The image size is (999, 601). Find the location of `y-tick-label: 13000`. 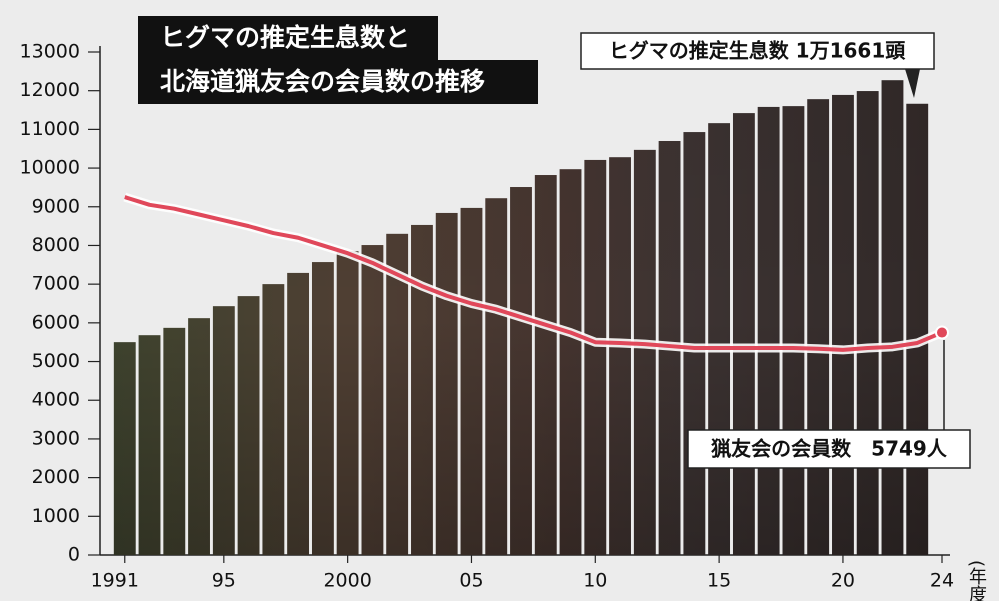

y-tick-label: 13000 is located at coordinates (50, 52).